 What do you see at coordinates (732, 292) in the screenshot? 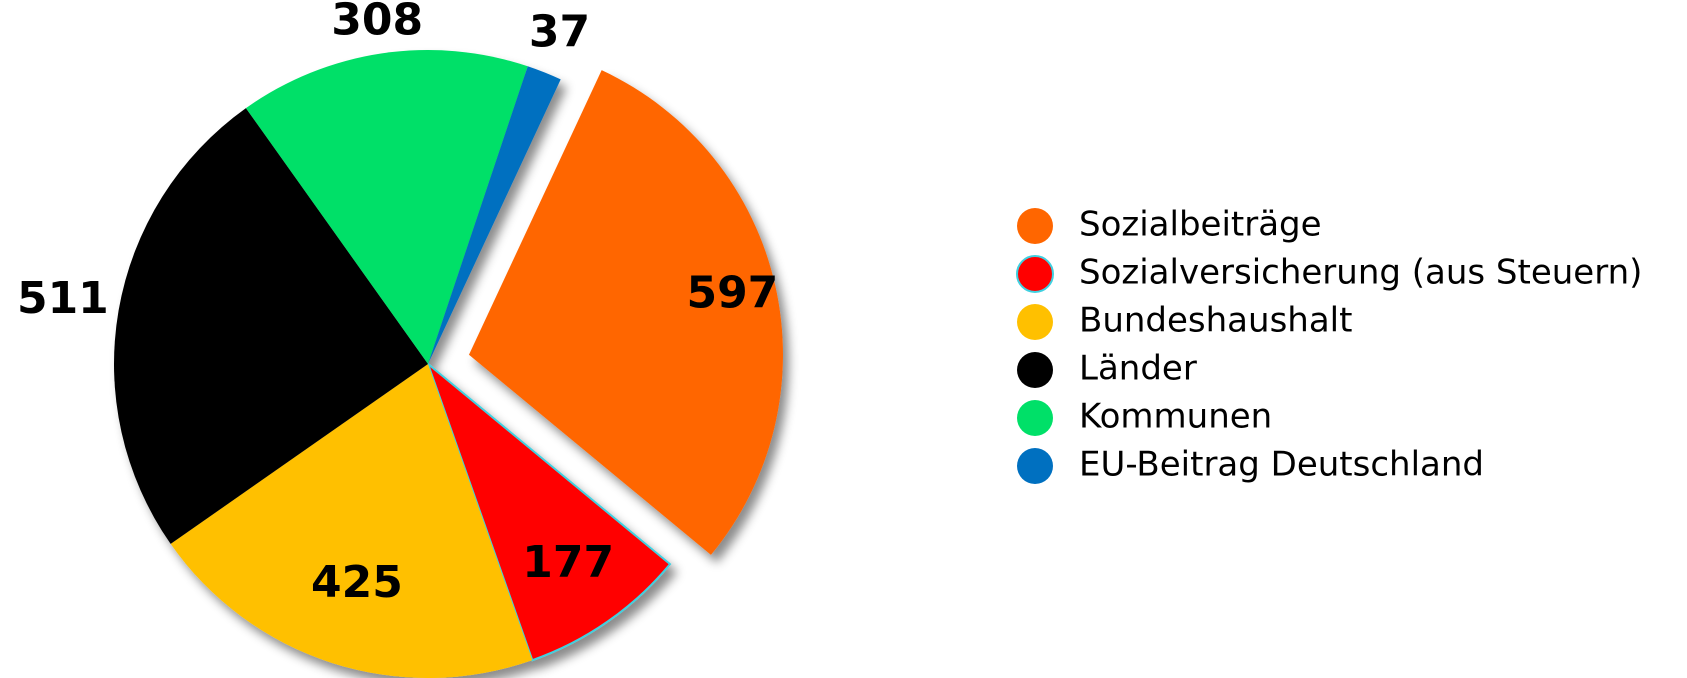
I see `value-label: 597` at bounding box center [732, 292].